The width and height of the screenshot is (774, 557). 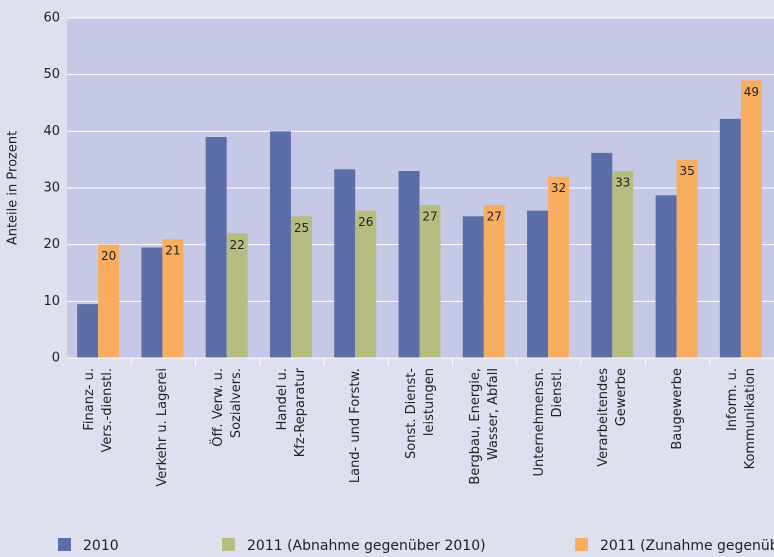 I want to click on value-label: 32, so click(x=558, y=188).